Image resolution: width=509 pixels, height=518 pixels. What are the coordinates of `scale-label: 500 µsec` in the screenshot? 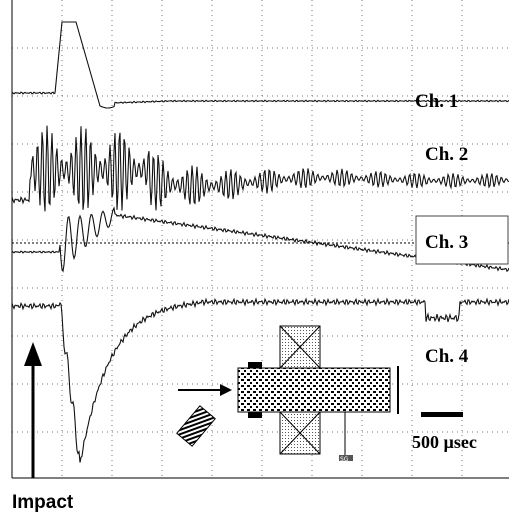 It's located at (444, 442).